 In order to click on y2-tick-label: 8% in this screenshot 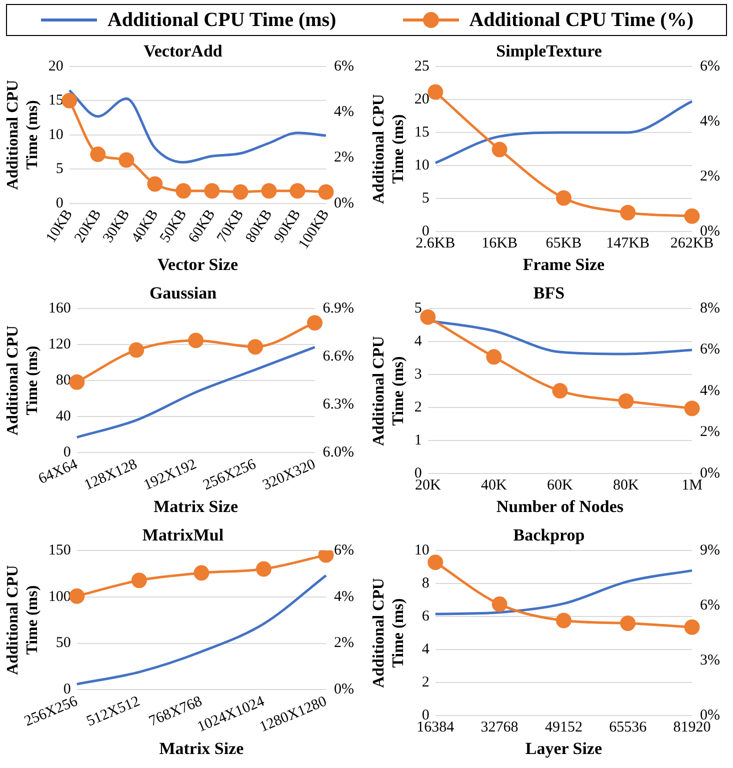, I will do `click(710, 308)`.